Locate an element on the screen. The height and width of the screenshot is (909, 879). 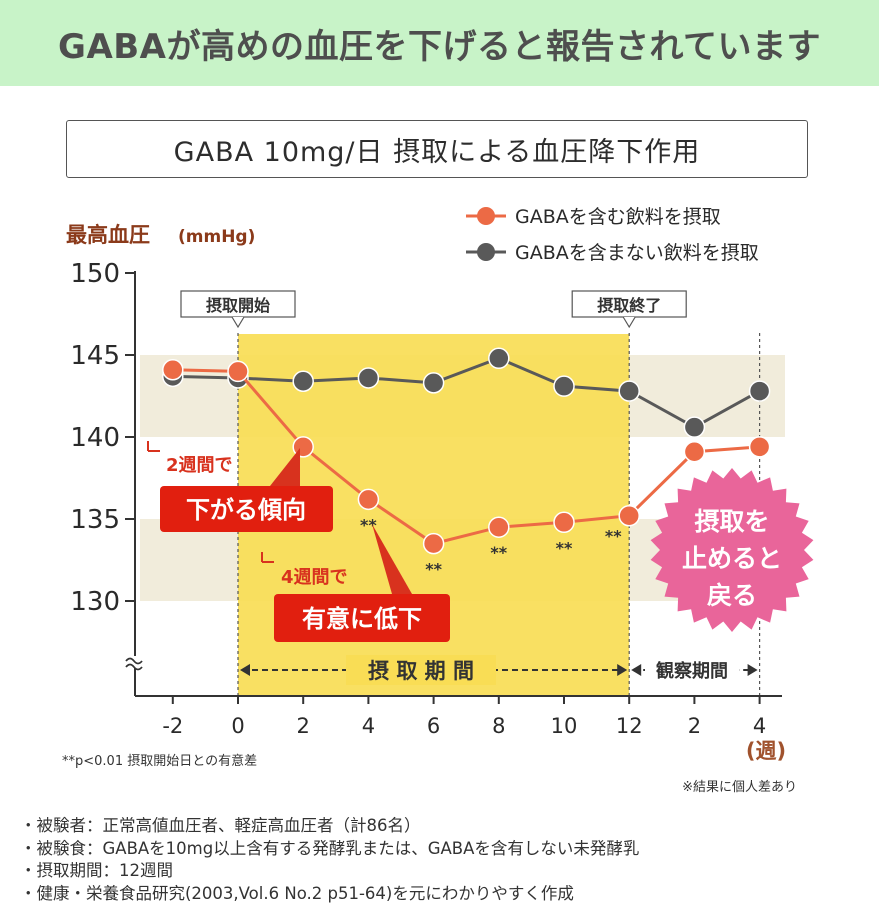
chart-title-box: GABA 10mg/日 摂取による血圧降下作用 is located at coordinates (437, 149).